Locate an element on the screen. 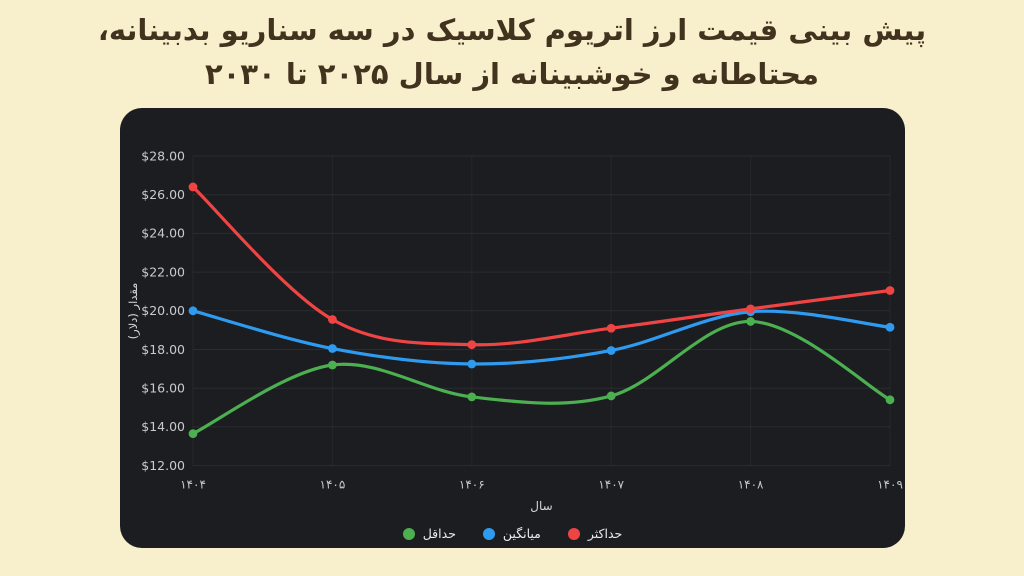  x-tick-label: ۱۴۰۸ is located at coordinates (751, 485).